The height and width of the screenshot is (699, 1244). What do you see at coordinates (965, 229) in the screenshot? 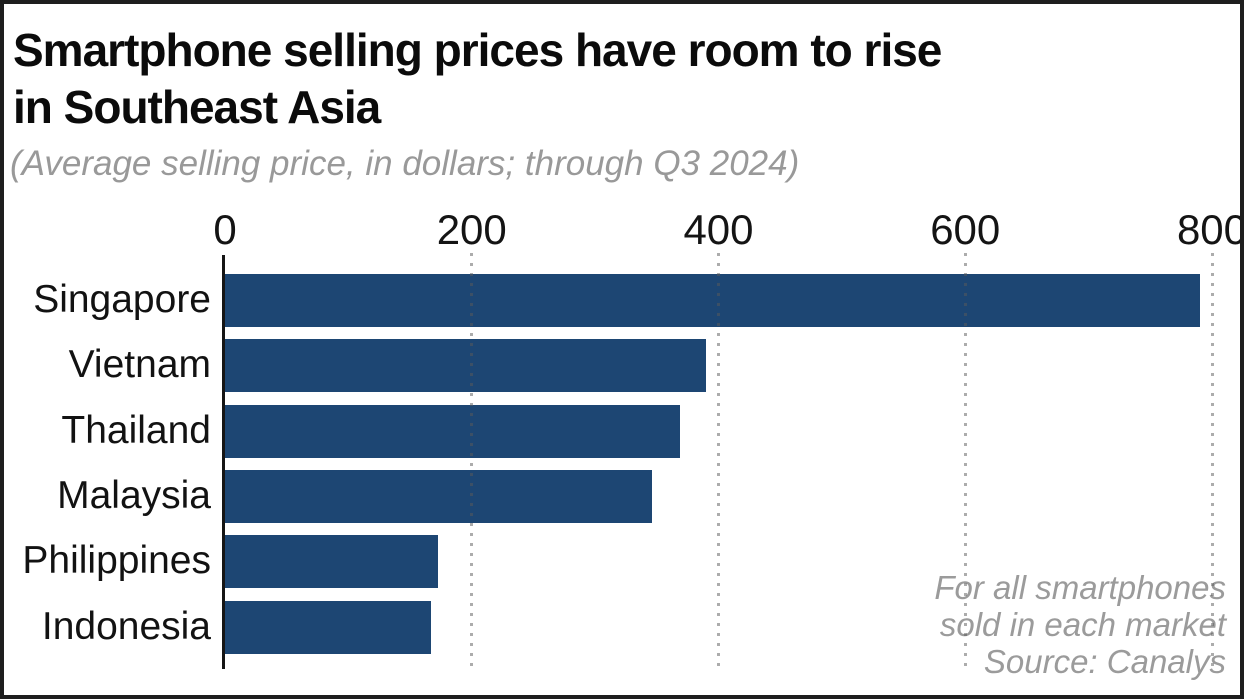
I see `x-tick-label-600: 600` at bounding box center [965, 229].